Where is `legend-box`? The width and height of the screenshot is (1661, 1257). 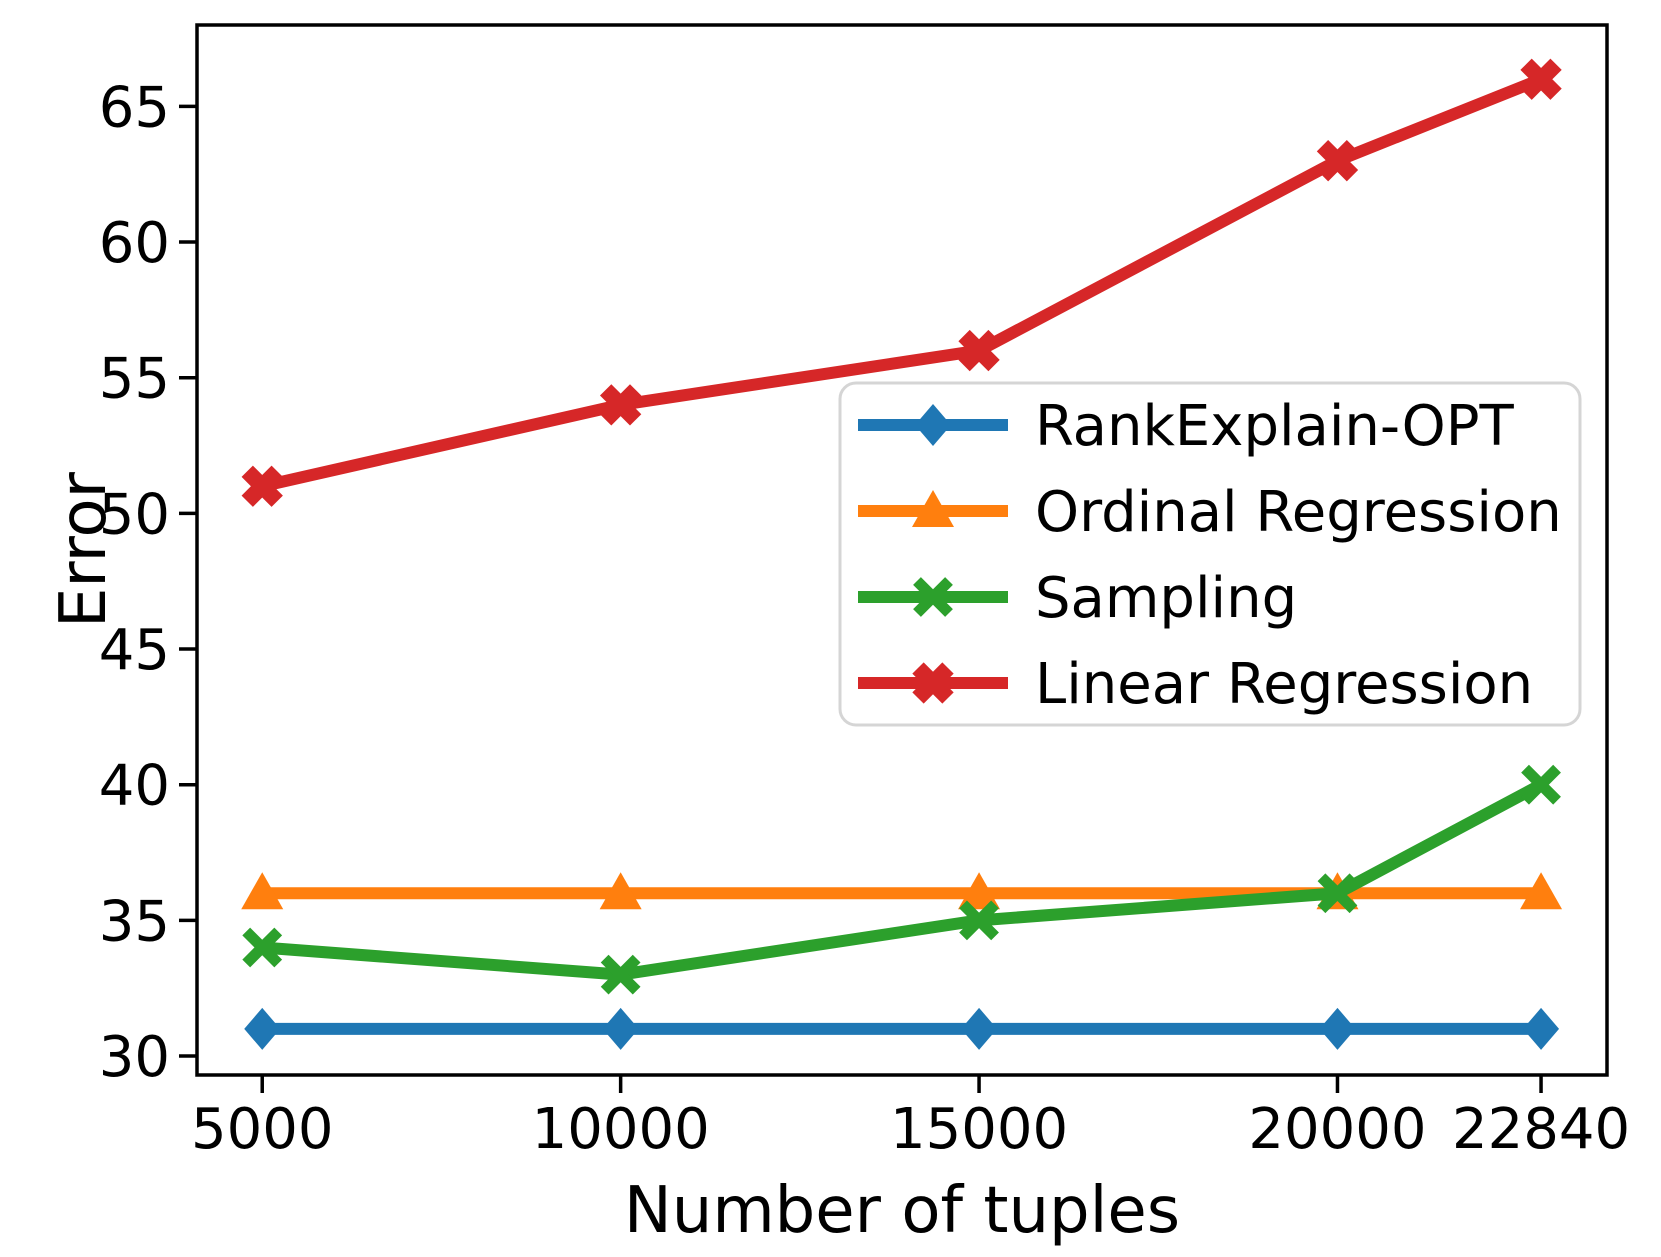
legend-box is located at coordinates (1210, 554).